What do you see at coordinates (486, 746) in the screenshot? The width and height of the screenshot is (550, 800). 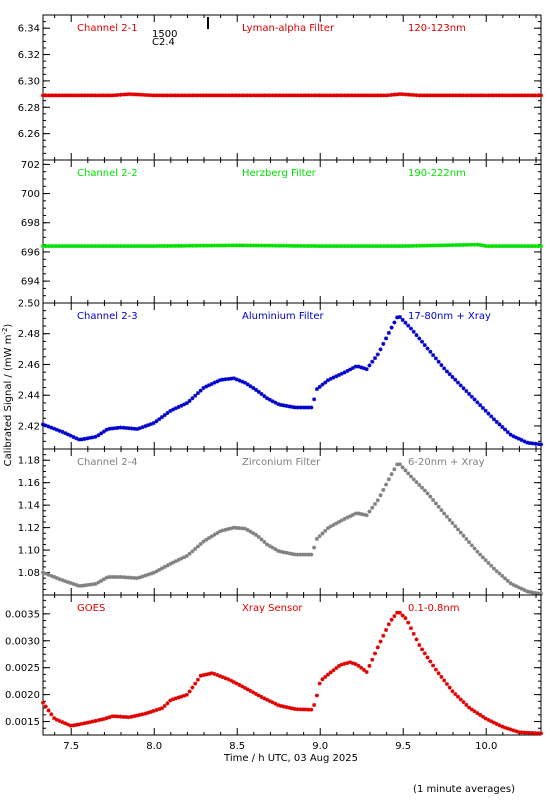 I see `x-tick-label: 10.0` at bounding box center [486, 746].